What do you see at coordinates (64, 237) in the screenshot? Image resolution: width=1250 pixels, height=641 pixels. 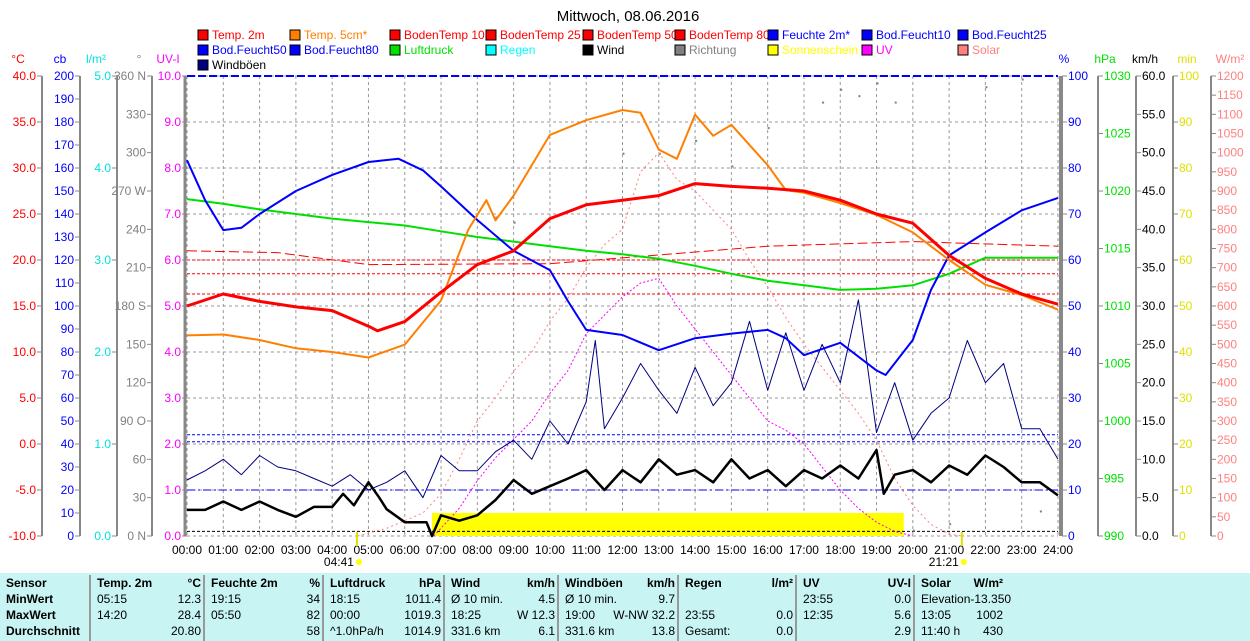 I see `axis-tick-label: 130` at bounding box center [64, 237].